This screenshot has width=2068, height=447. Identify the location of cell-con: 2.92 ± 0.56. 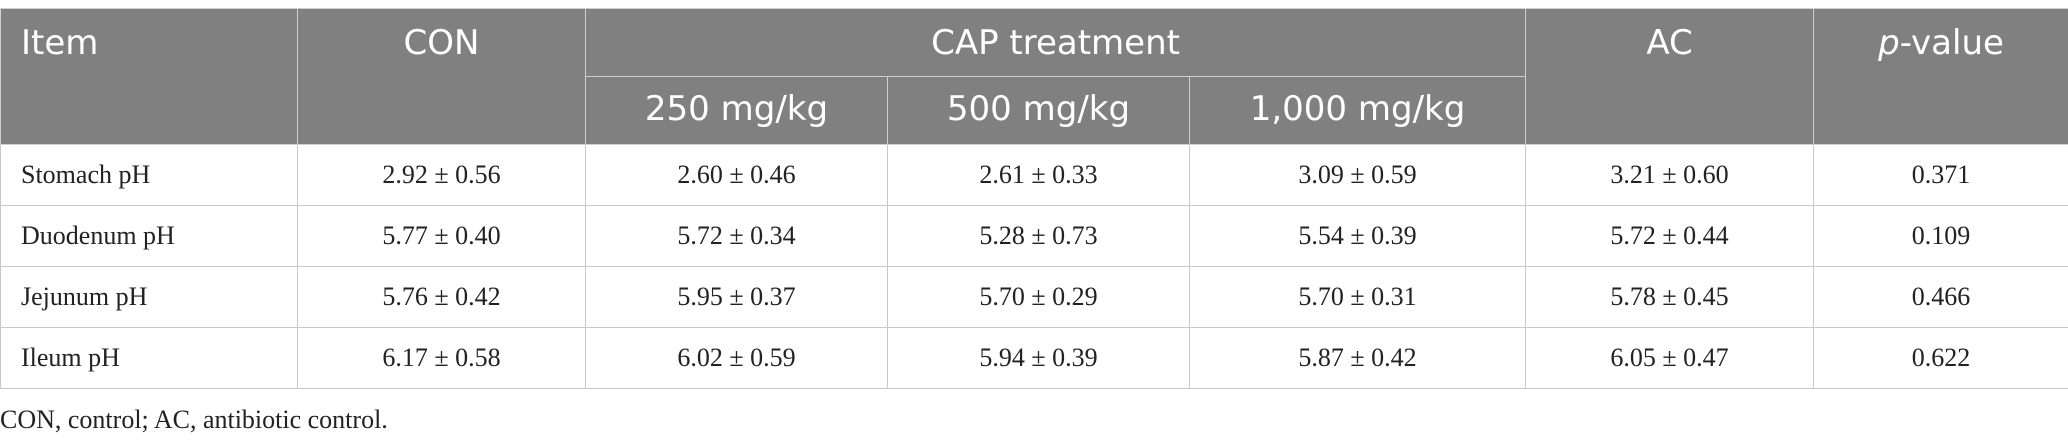
(441, 175).